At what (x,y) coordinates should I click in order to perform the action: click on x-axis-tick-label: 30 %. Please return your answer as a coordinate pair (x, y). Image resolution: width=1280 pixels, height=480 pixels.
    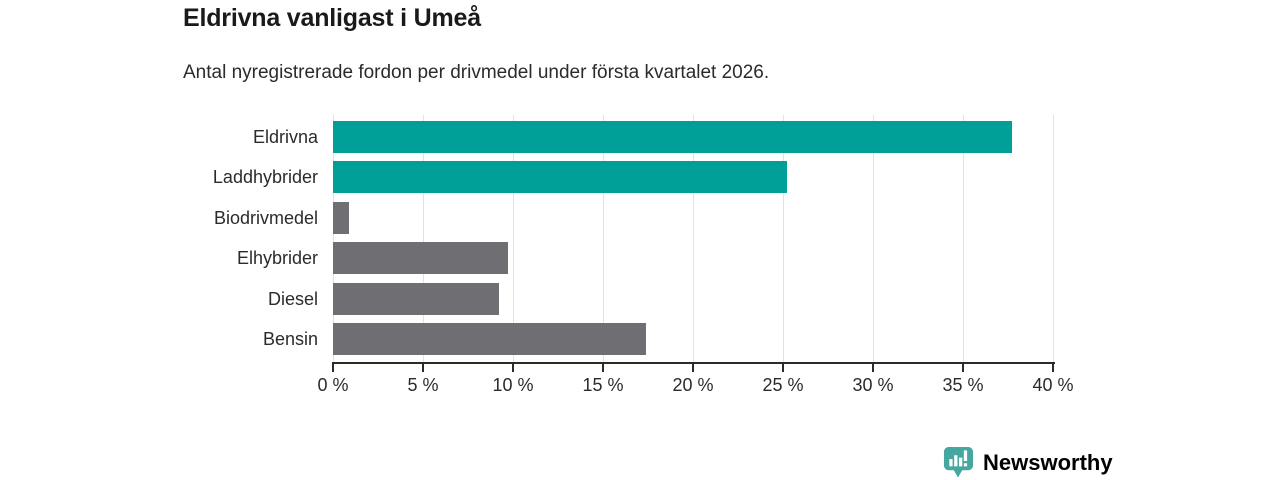
    Looking at the image, I should click on (873, 385).